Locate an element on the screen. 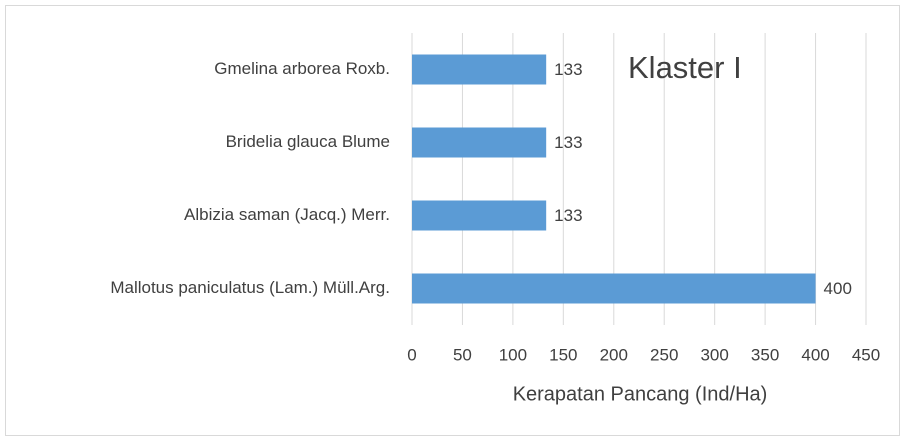  x-tick-label: 450 is located at coordinates (866, 354).